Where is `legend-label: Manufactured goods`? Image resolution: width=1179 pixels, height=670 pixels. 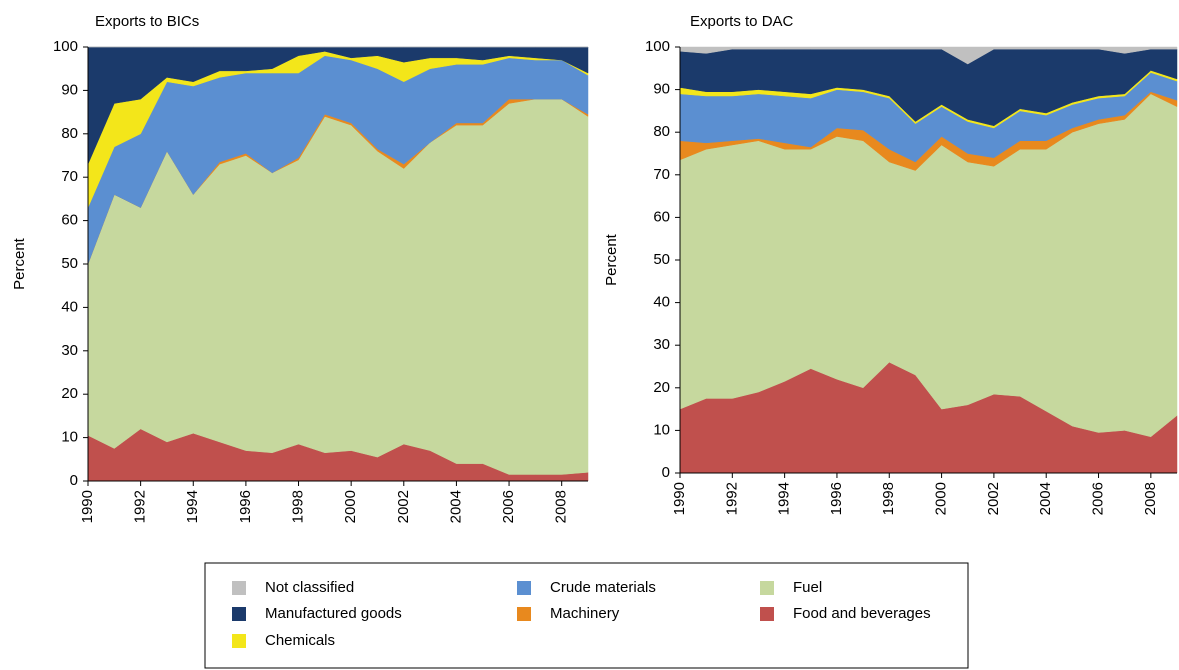 legend-label: Manufactured goods is located at coordinates (333, 613).